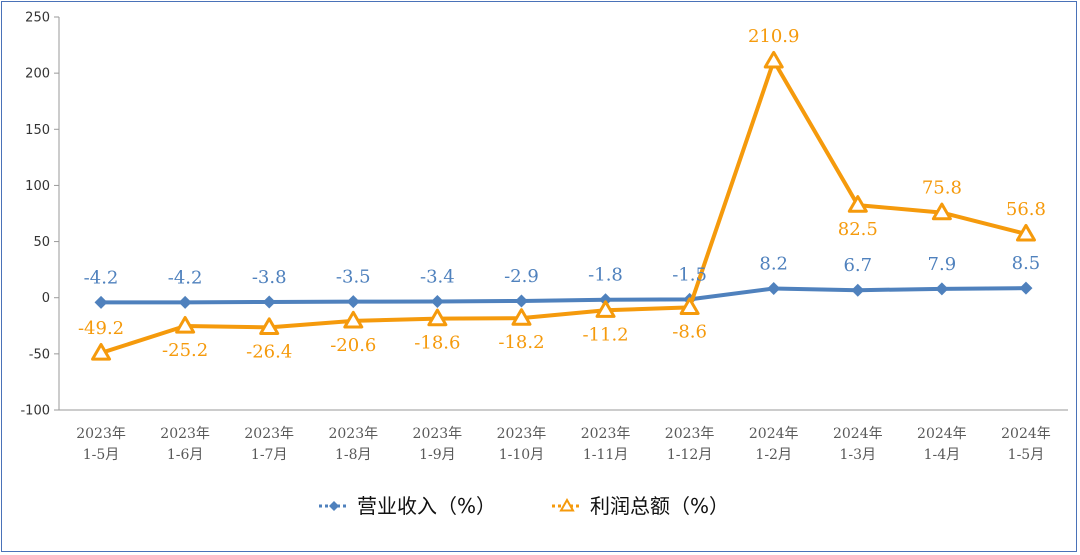  What do you see at coordinates (269, 455) in the screenshot?
I see `x-tick-label-period: 1-7月` at bounding box center [269, 455].